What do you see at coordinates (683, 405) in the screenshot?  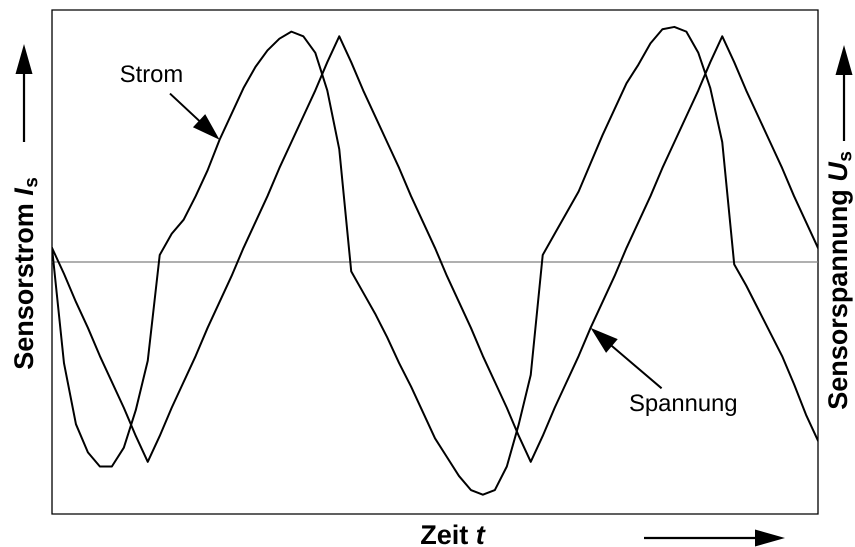 I see `text: Spannung` at bounding box center [683, 405].